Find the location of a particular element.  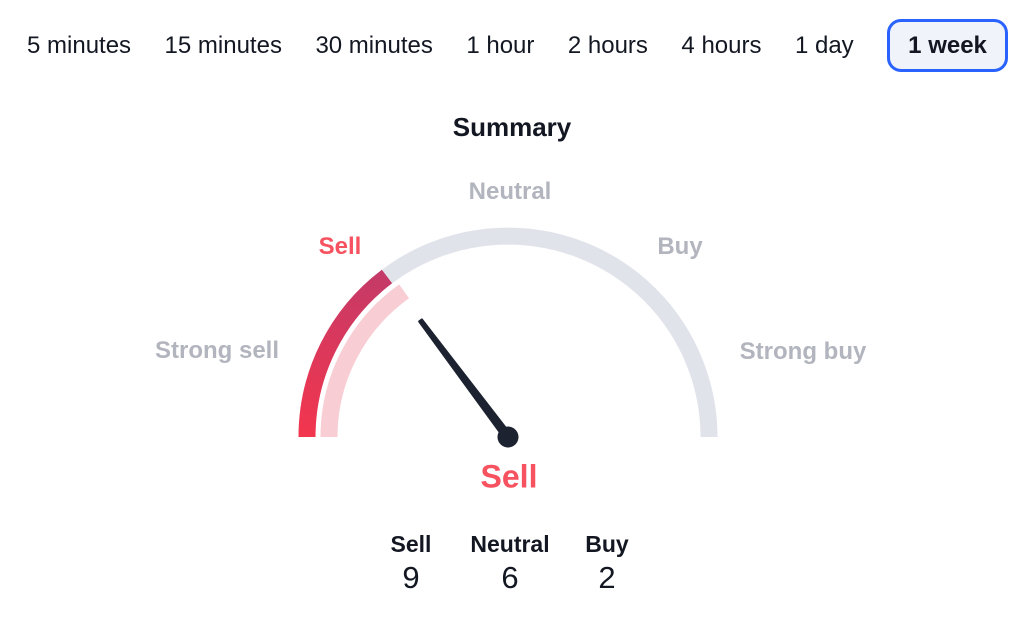

summary-title: Summary is located at coordinates (512, 127).